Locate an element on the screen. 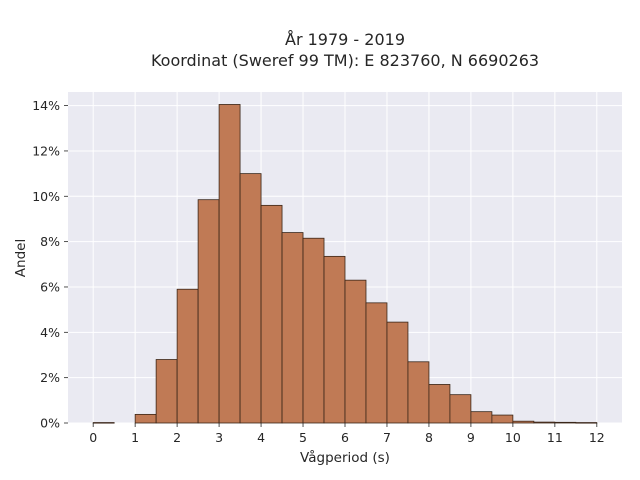  y-tick-label: 10% is located at coordinates (46, 196).